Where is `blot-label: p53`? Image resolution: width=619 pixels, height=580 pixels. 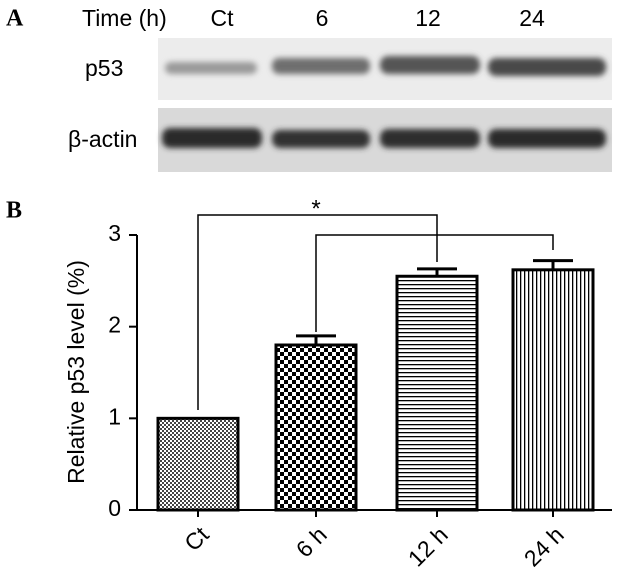
blot-label: p53 is located at coordinates (104, 68).